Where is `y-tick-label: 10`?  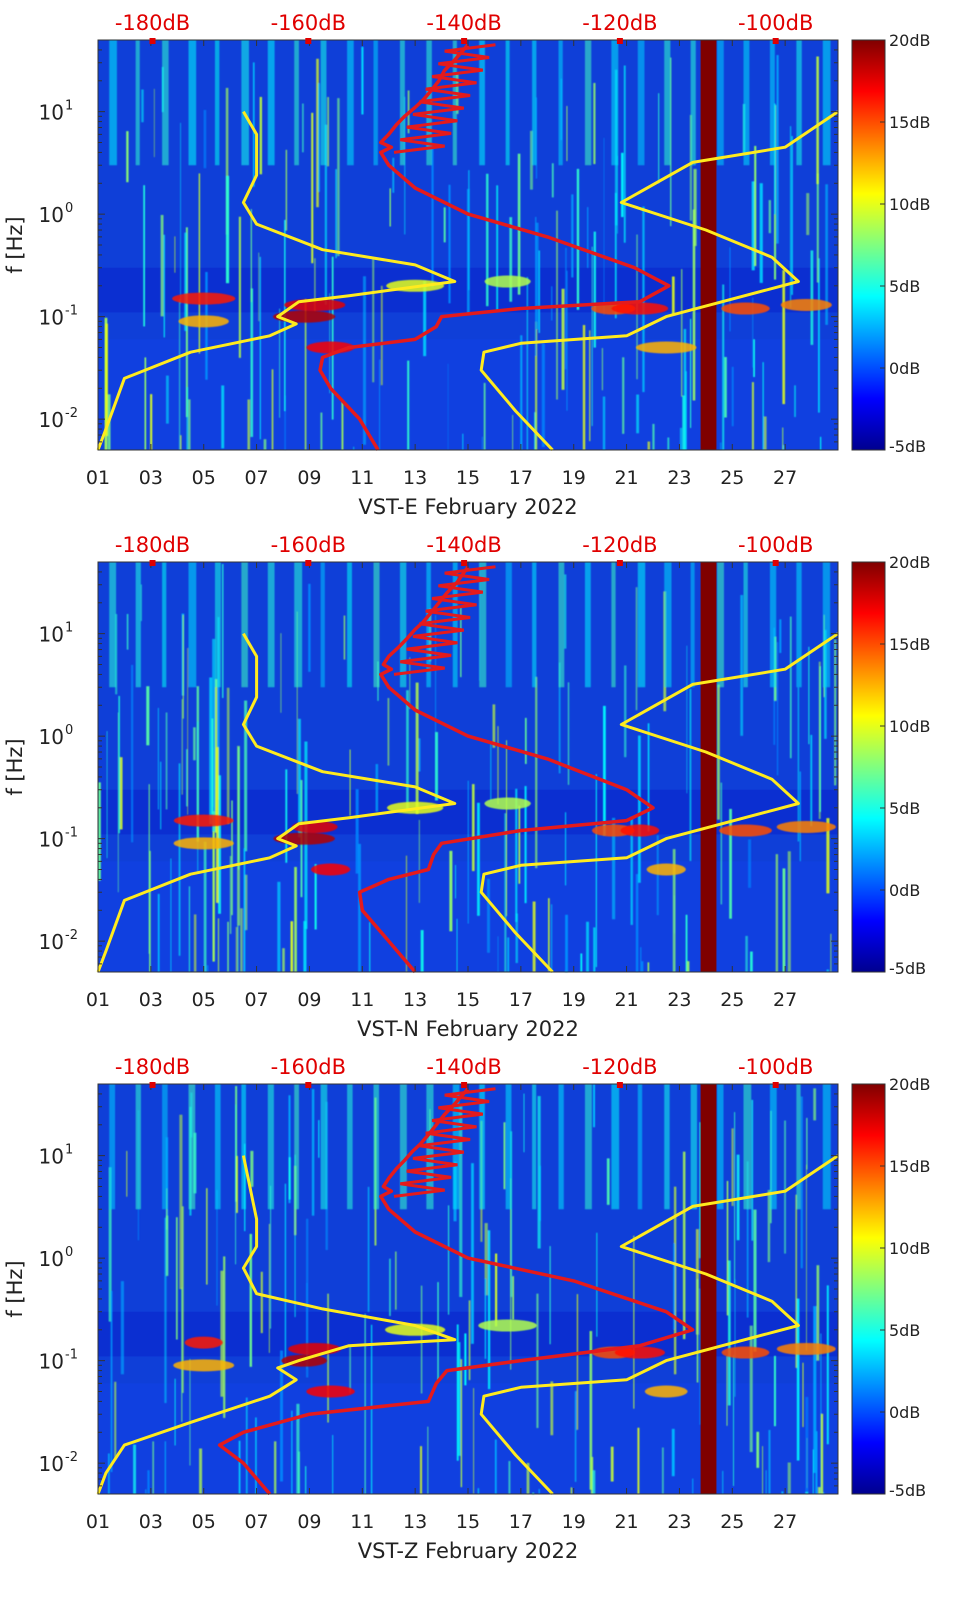 y-tick-label: 10 is located at coordinates (51, 1464).